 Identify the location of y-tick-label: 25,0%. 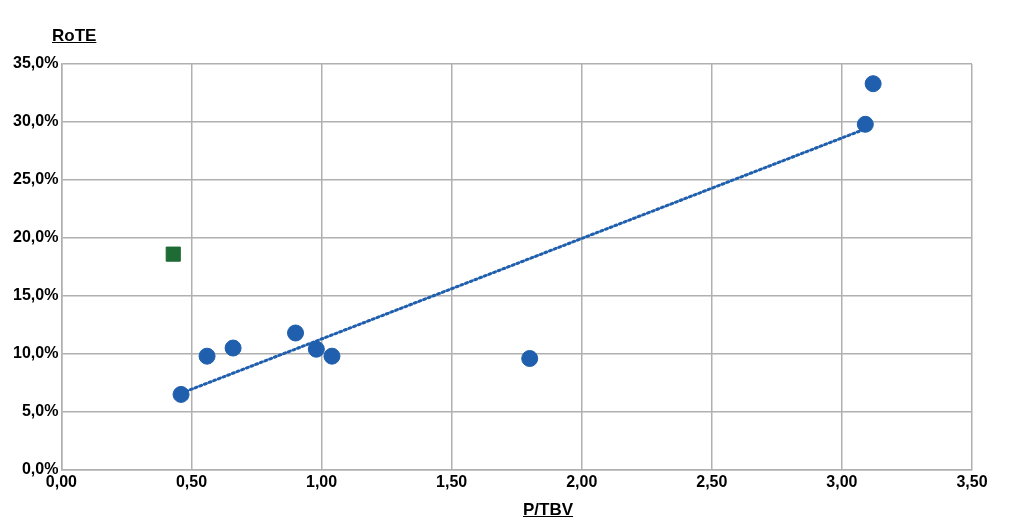
(35, 179).